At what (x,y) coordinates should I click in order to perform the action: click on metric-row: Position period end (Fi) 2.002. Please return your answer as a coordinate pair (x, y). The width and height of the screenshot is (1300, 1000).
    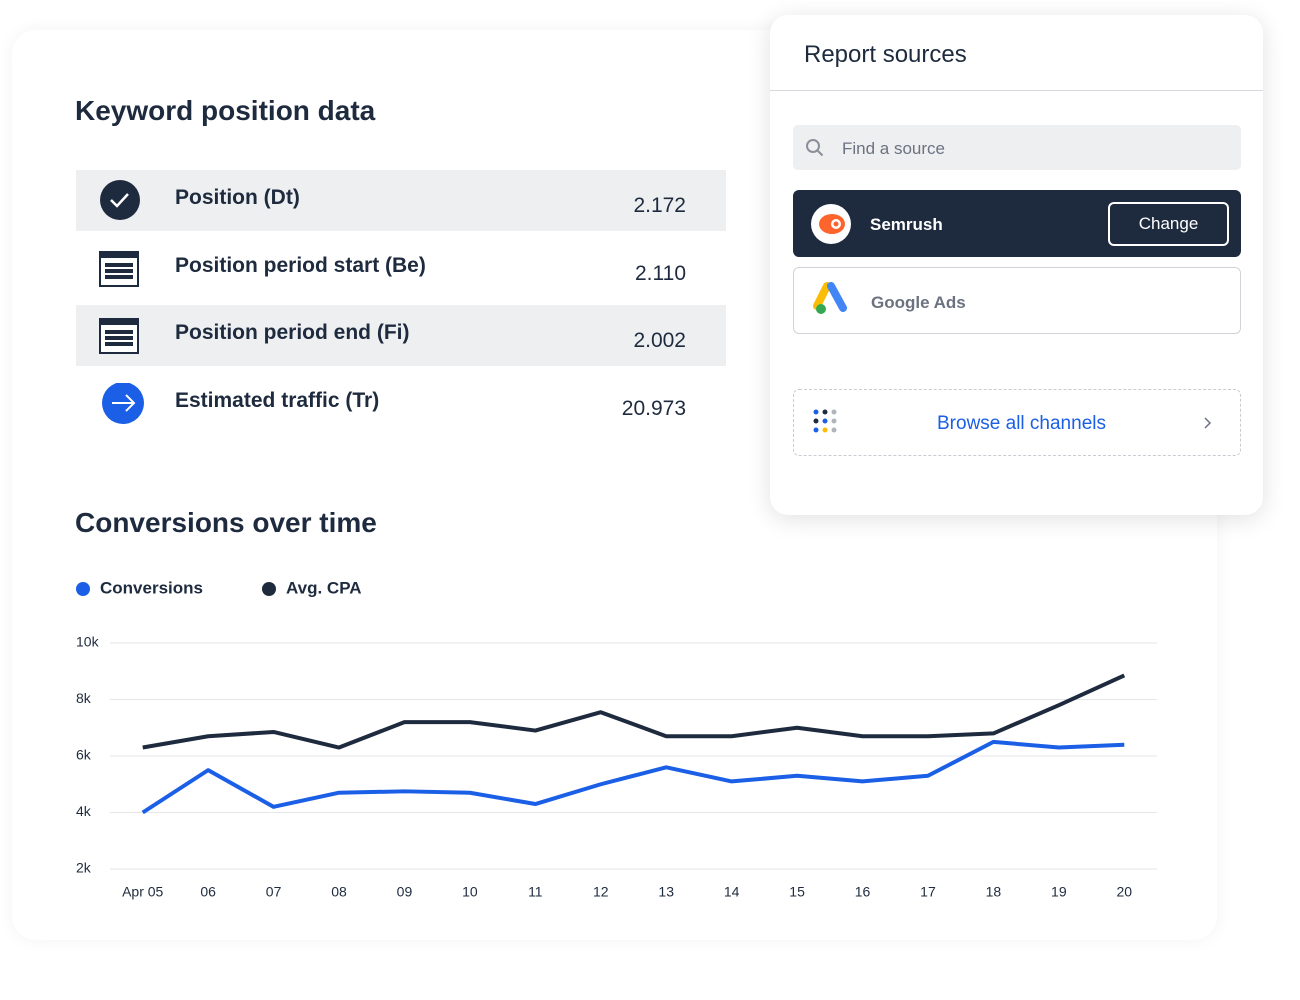
    Looking at the image, I should click on (401, 335).